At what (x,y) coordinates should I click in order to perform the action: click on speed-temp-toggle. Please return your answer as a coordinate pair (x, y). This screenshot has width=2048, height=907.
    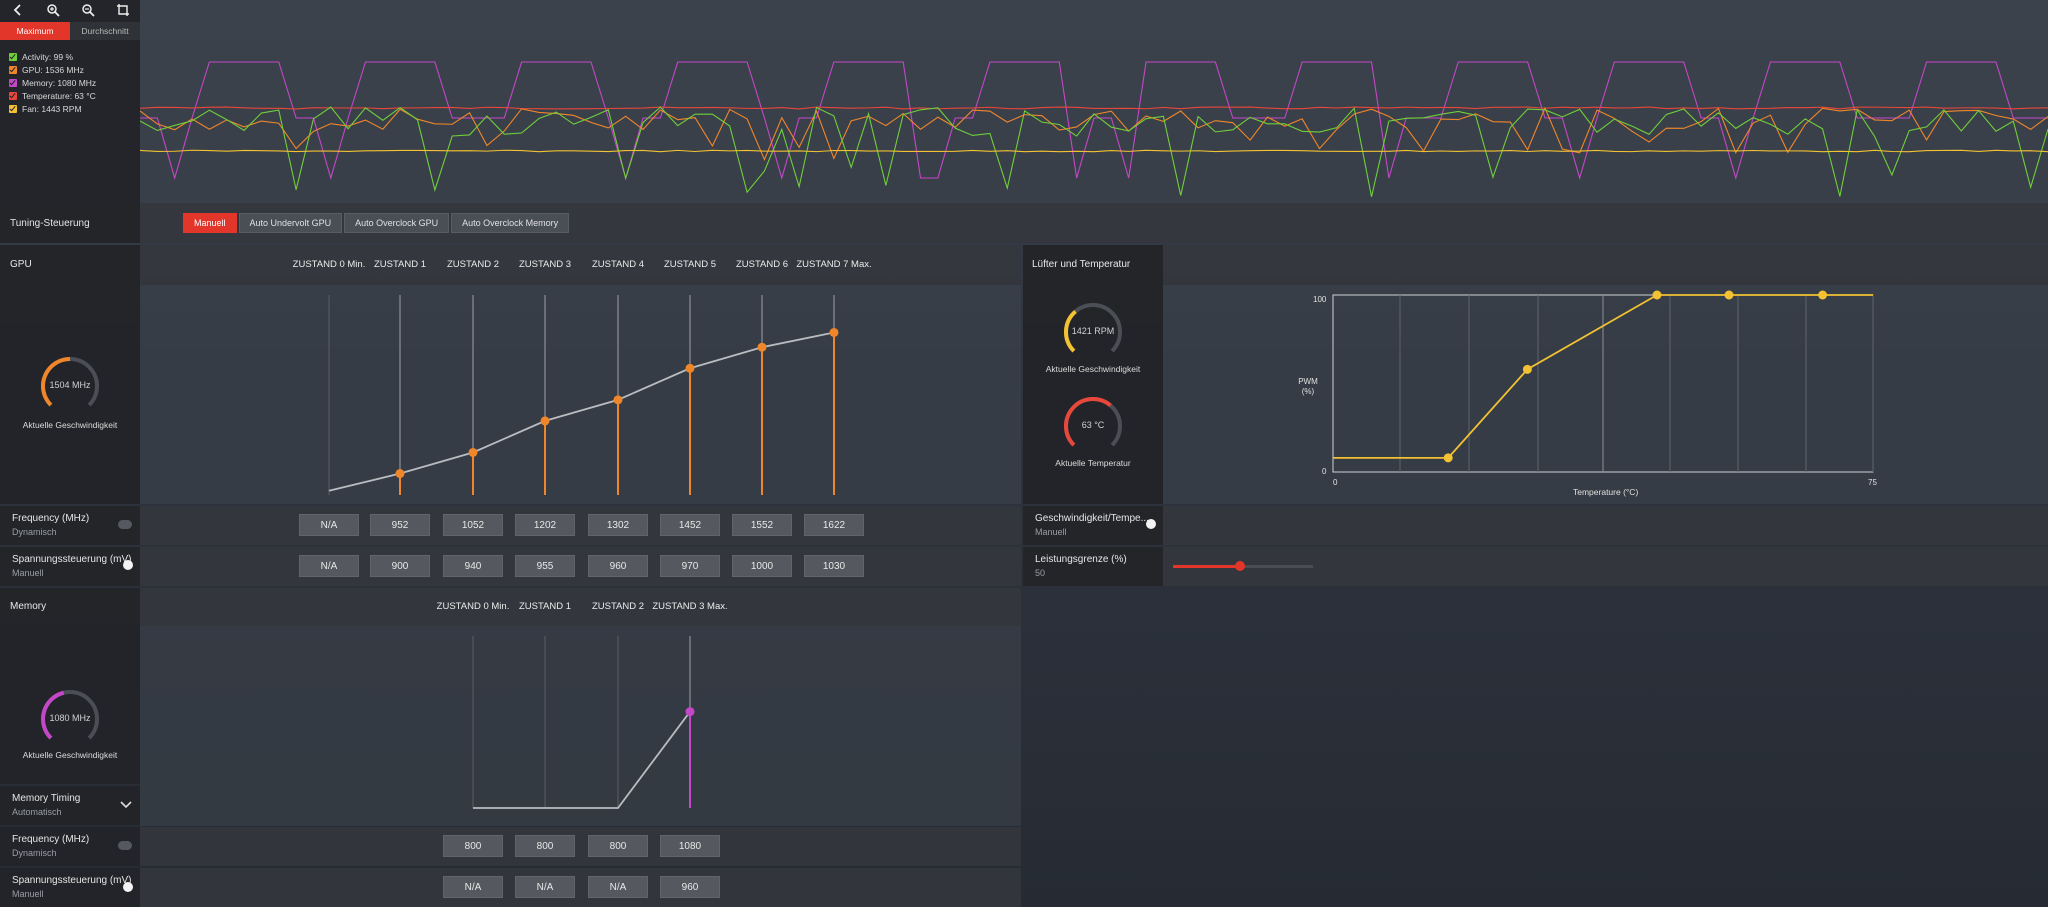
    Looking at the image, I should click on (1151, 524).